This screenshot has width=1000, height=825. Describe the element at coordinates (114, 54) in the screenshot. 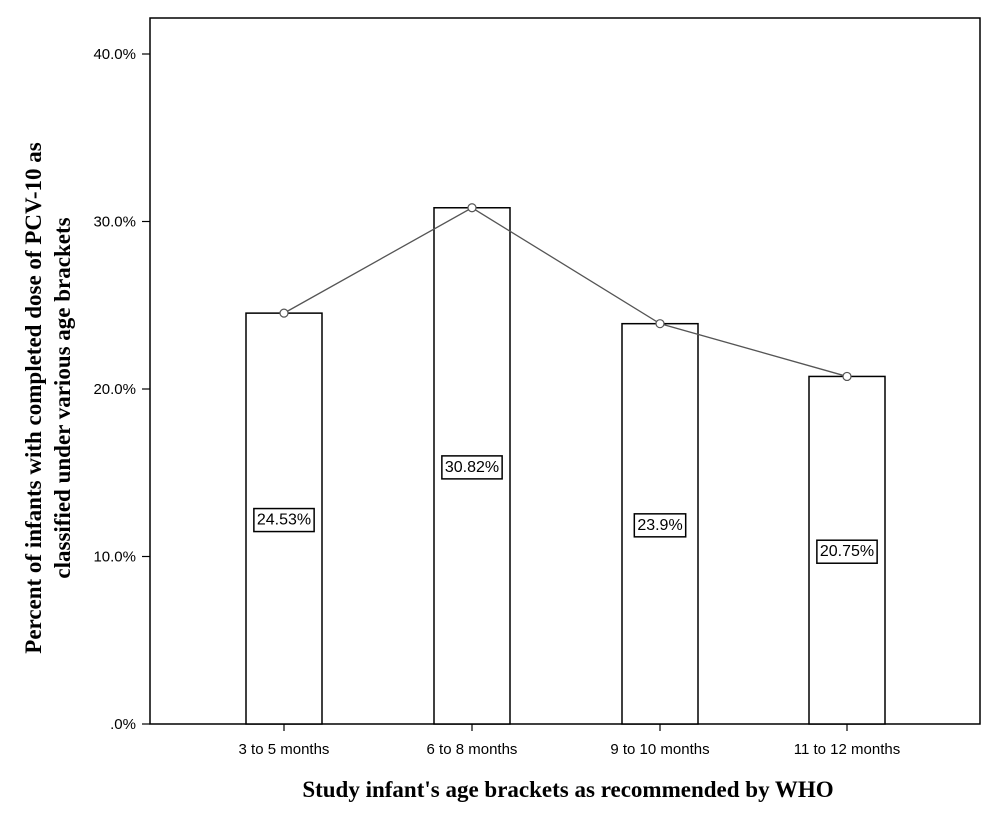

I see `y-tick-label: 40.0%` at that location.